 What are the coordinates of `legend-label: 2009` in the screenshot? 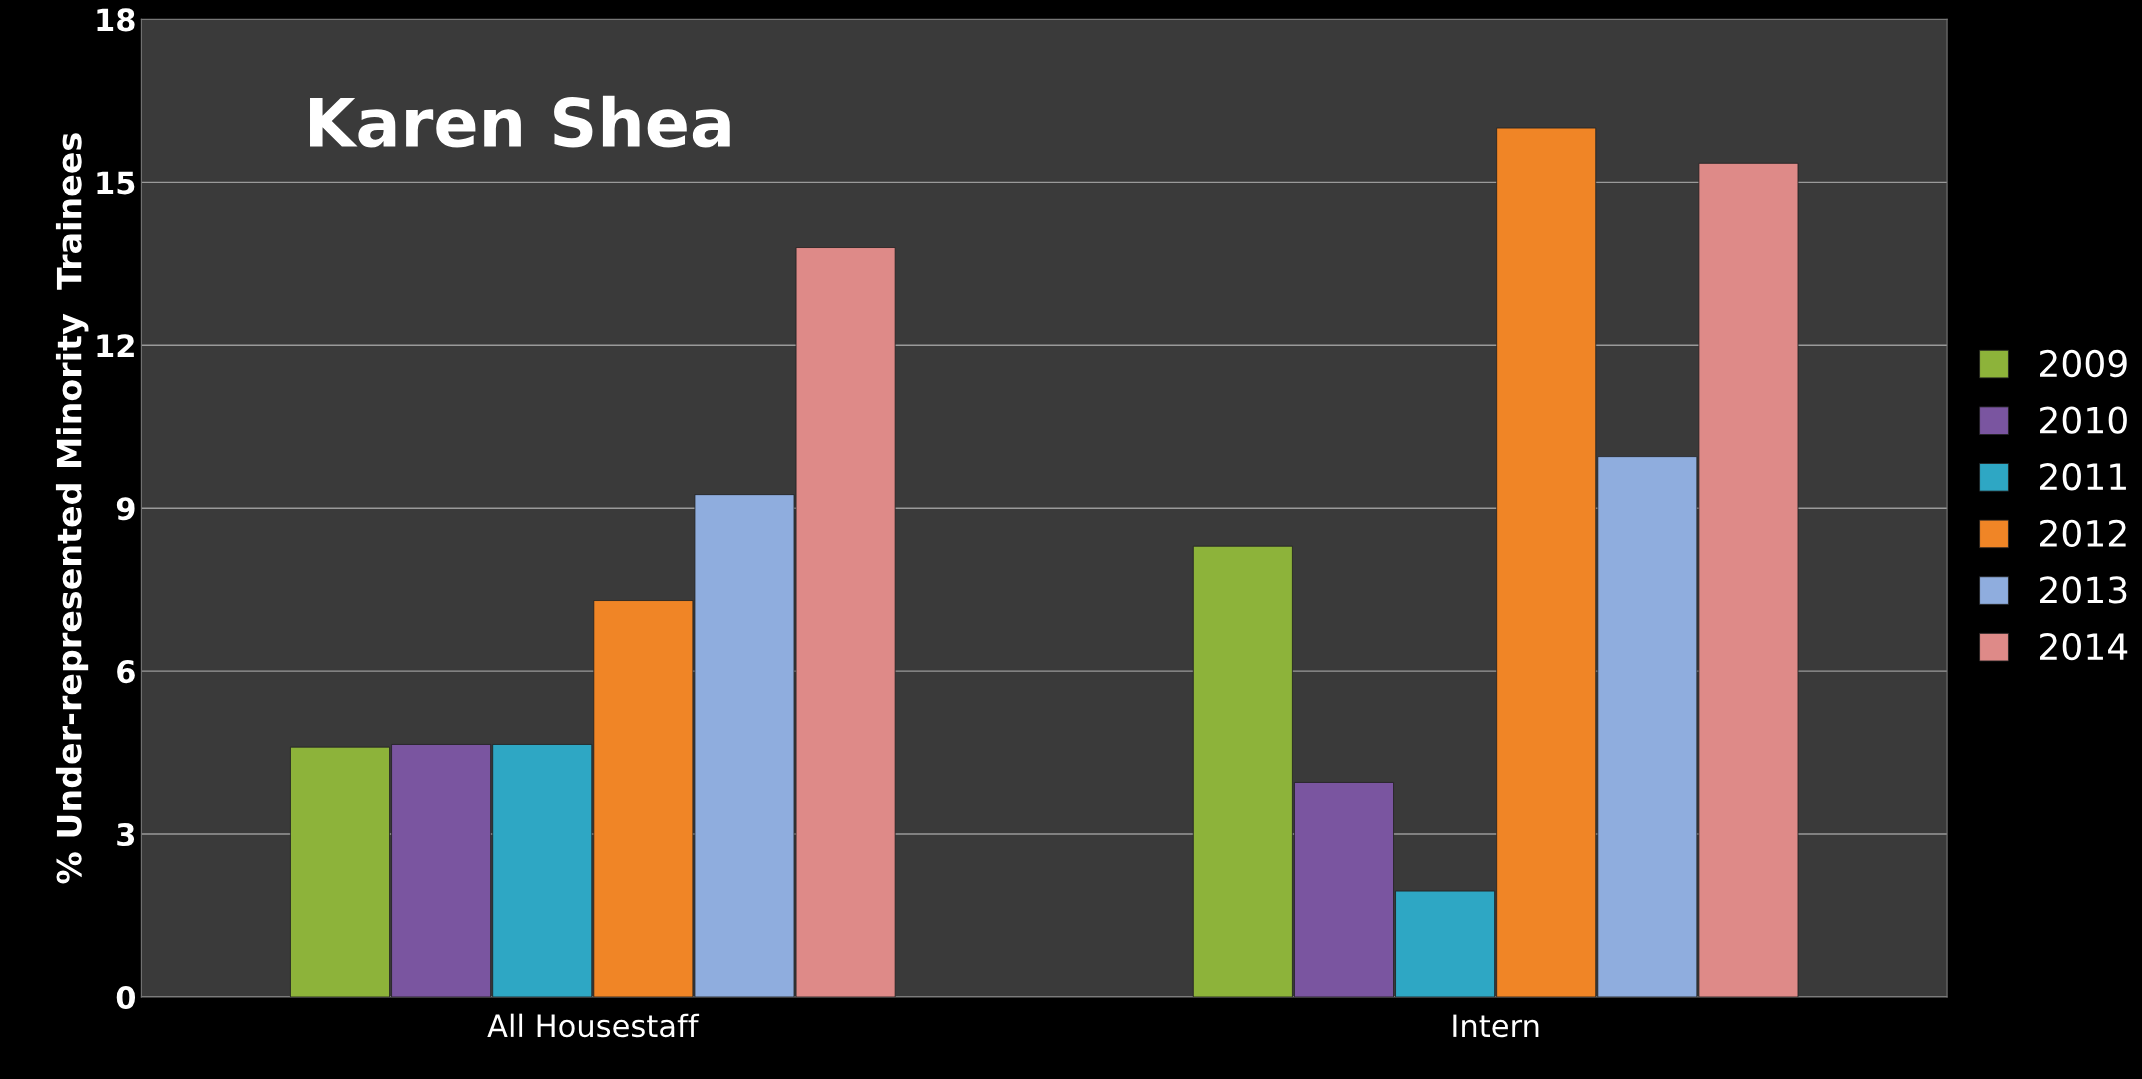 It's located at (2083, 363).